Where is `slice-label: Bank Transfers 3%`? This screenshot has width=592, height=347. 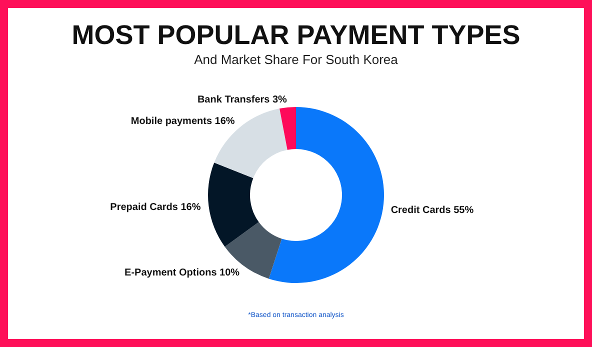
slice-label: Bank Transfers 3% is located at coordinates (242, 100).